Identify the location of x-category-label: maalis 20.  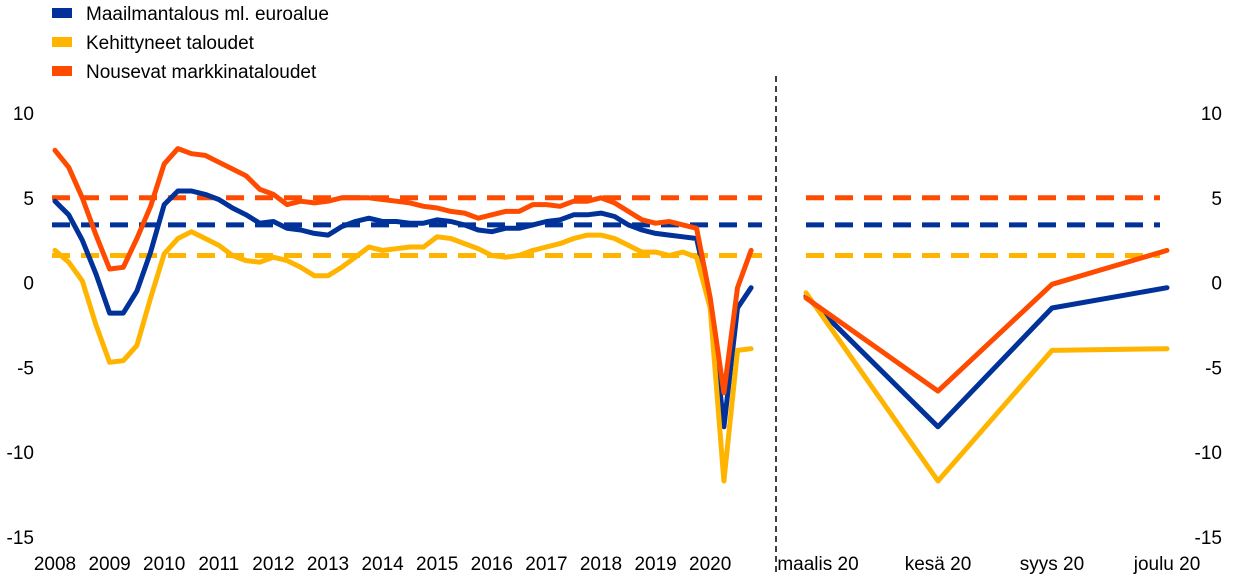
(817, 564).